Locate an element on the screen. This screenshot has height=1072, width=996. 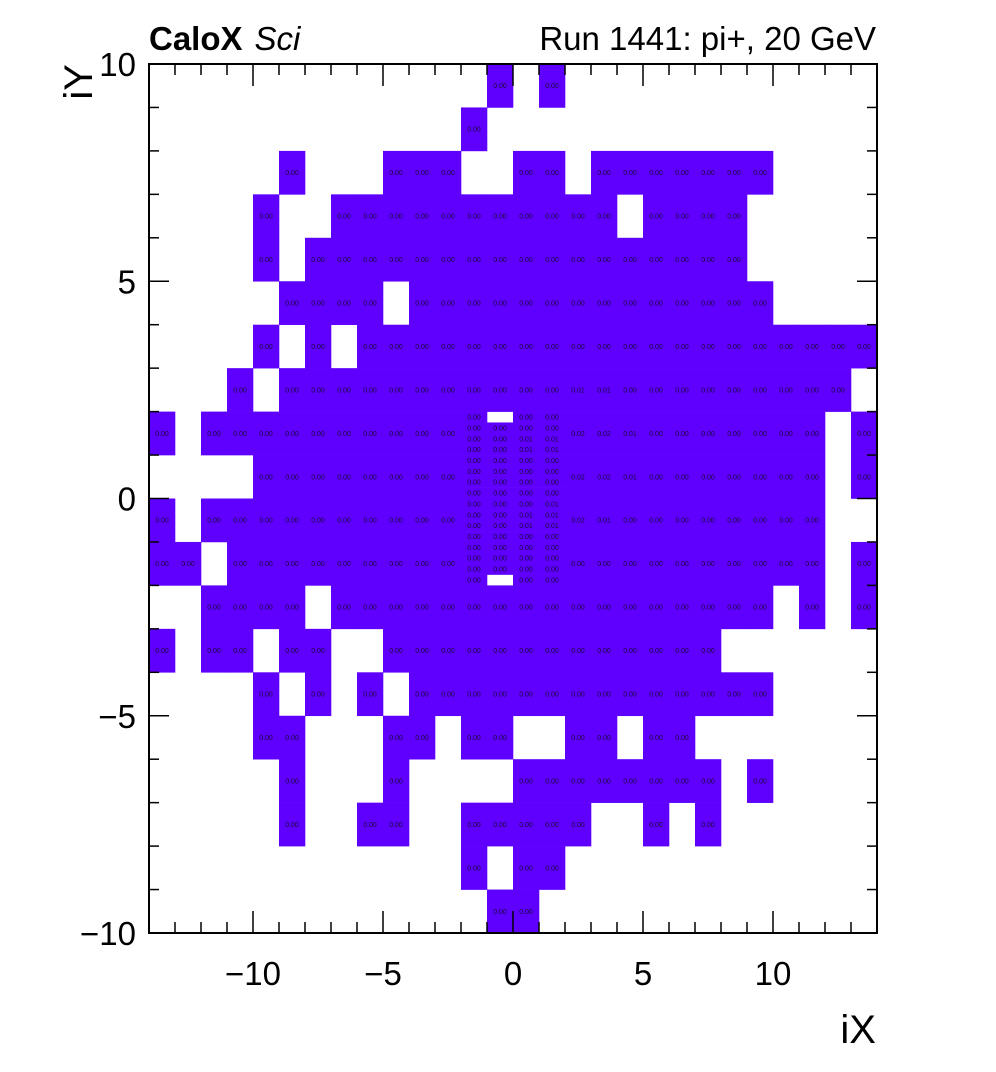
y-tick-label: −5 is located at coordinates (117, 716).